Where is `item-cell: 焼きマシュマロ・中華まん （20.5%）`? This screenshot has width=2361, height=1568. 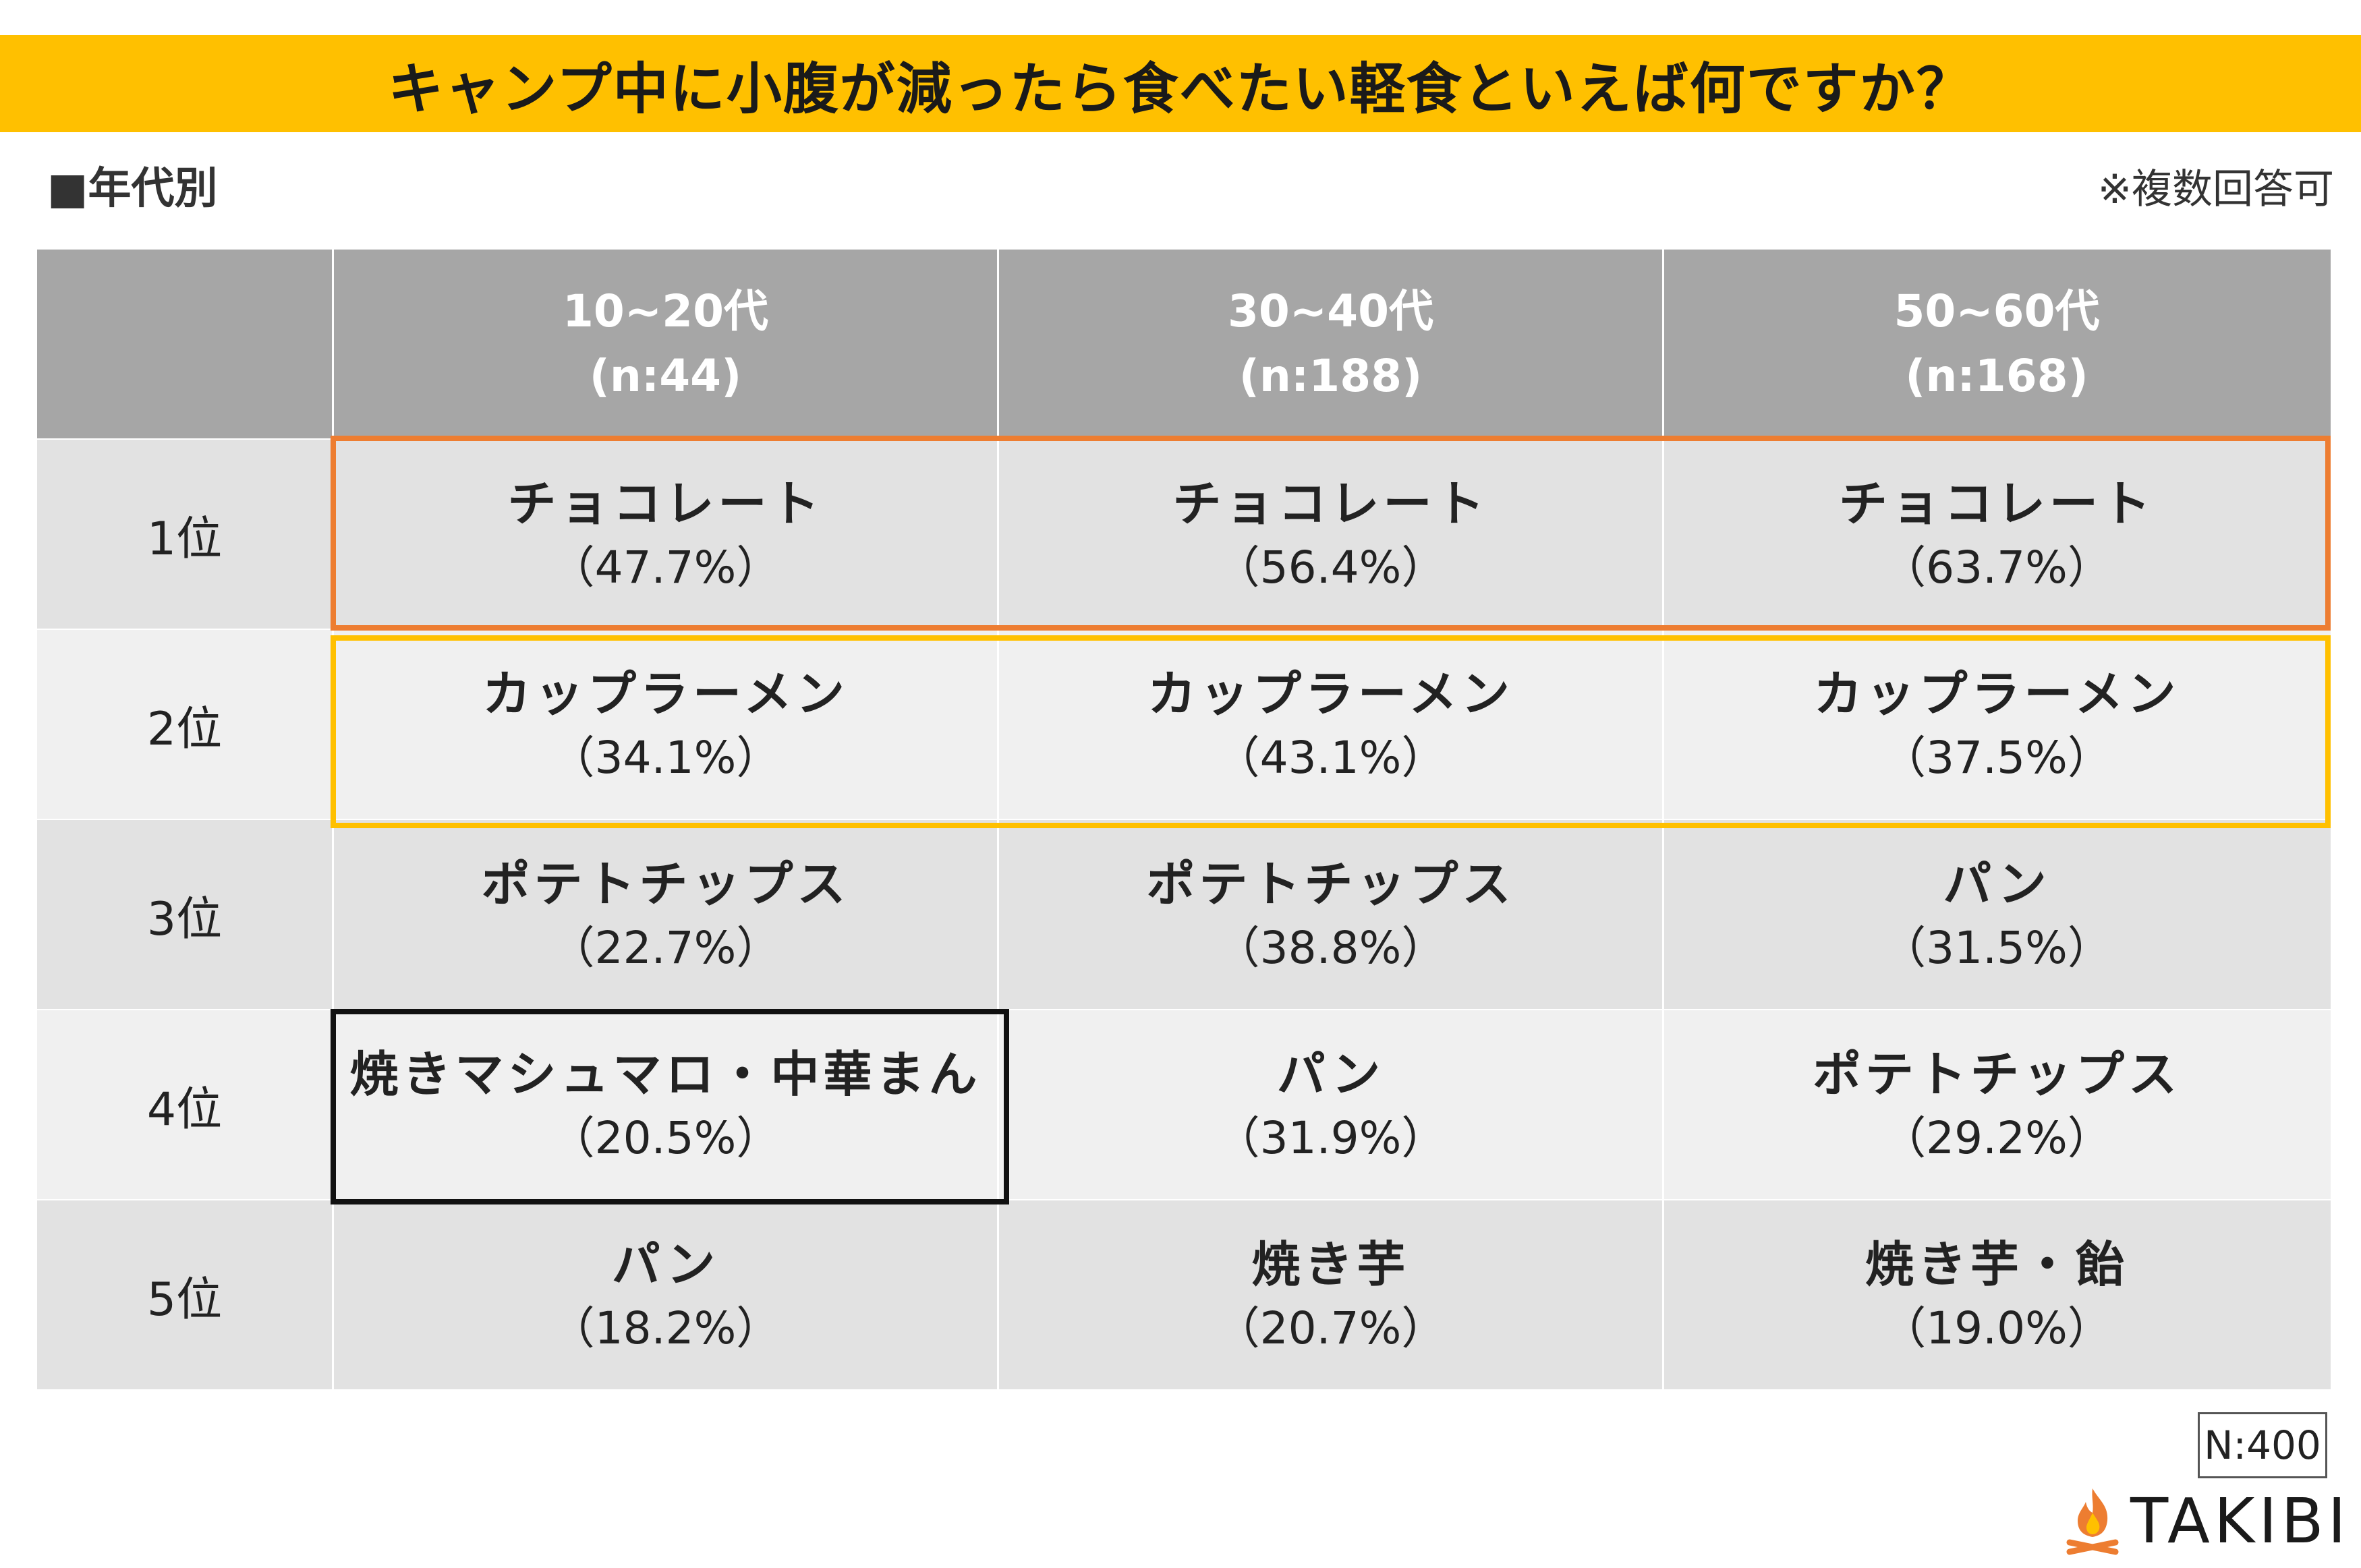
item-cell: 焼きマシュマロ・中華まん （20.5%） is located at coordinates (667, 1104).